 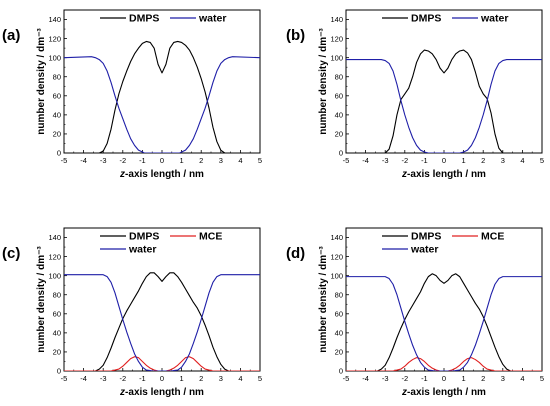 What do you see at coordinates (295, 35) in the screenshot?
I see `panel-label: (b)` at bounding box center [295, 35].